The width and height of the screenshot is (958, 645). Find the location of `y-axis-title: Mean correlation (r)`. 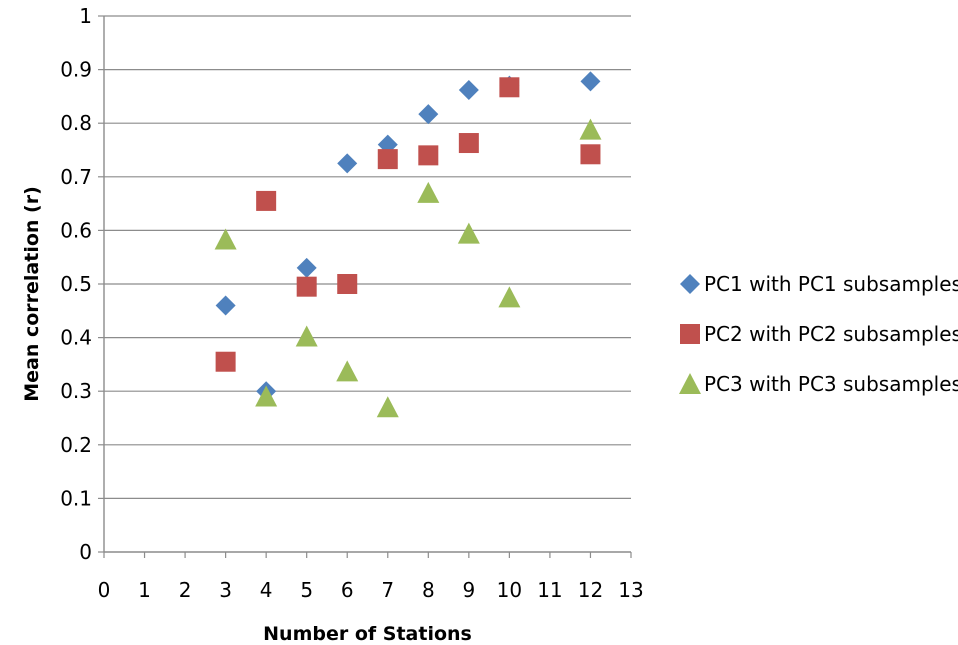

y-axis-title: Mean correlation (r) is located at coordinates (32, 294).